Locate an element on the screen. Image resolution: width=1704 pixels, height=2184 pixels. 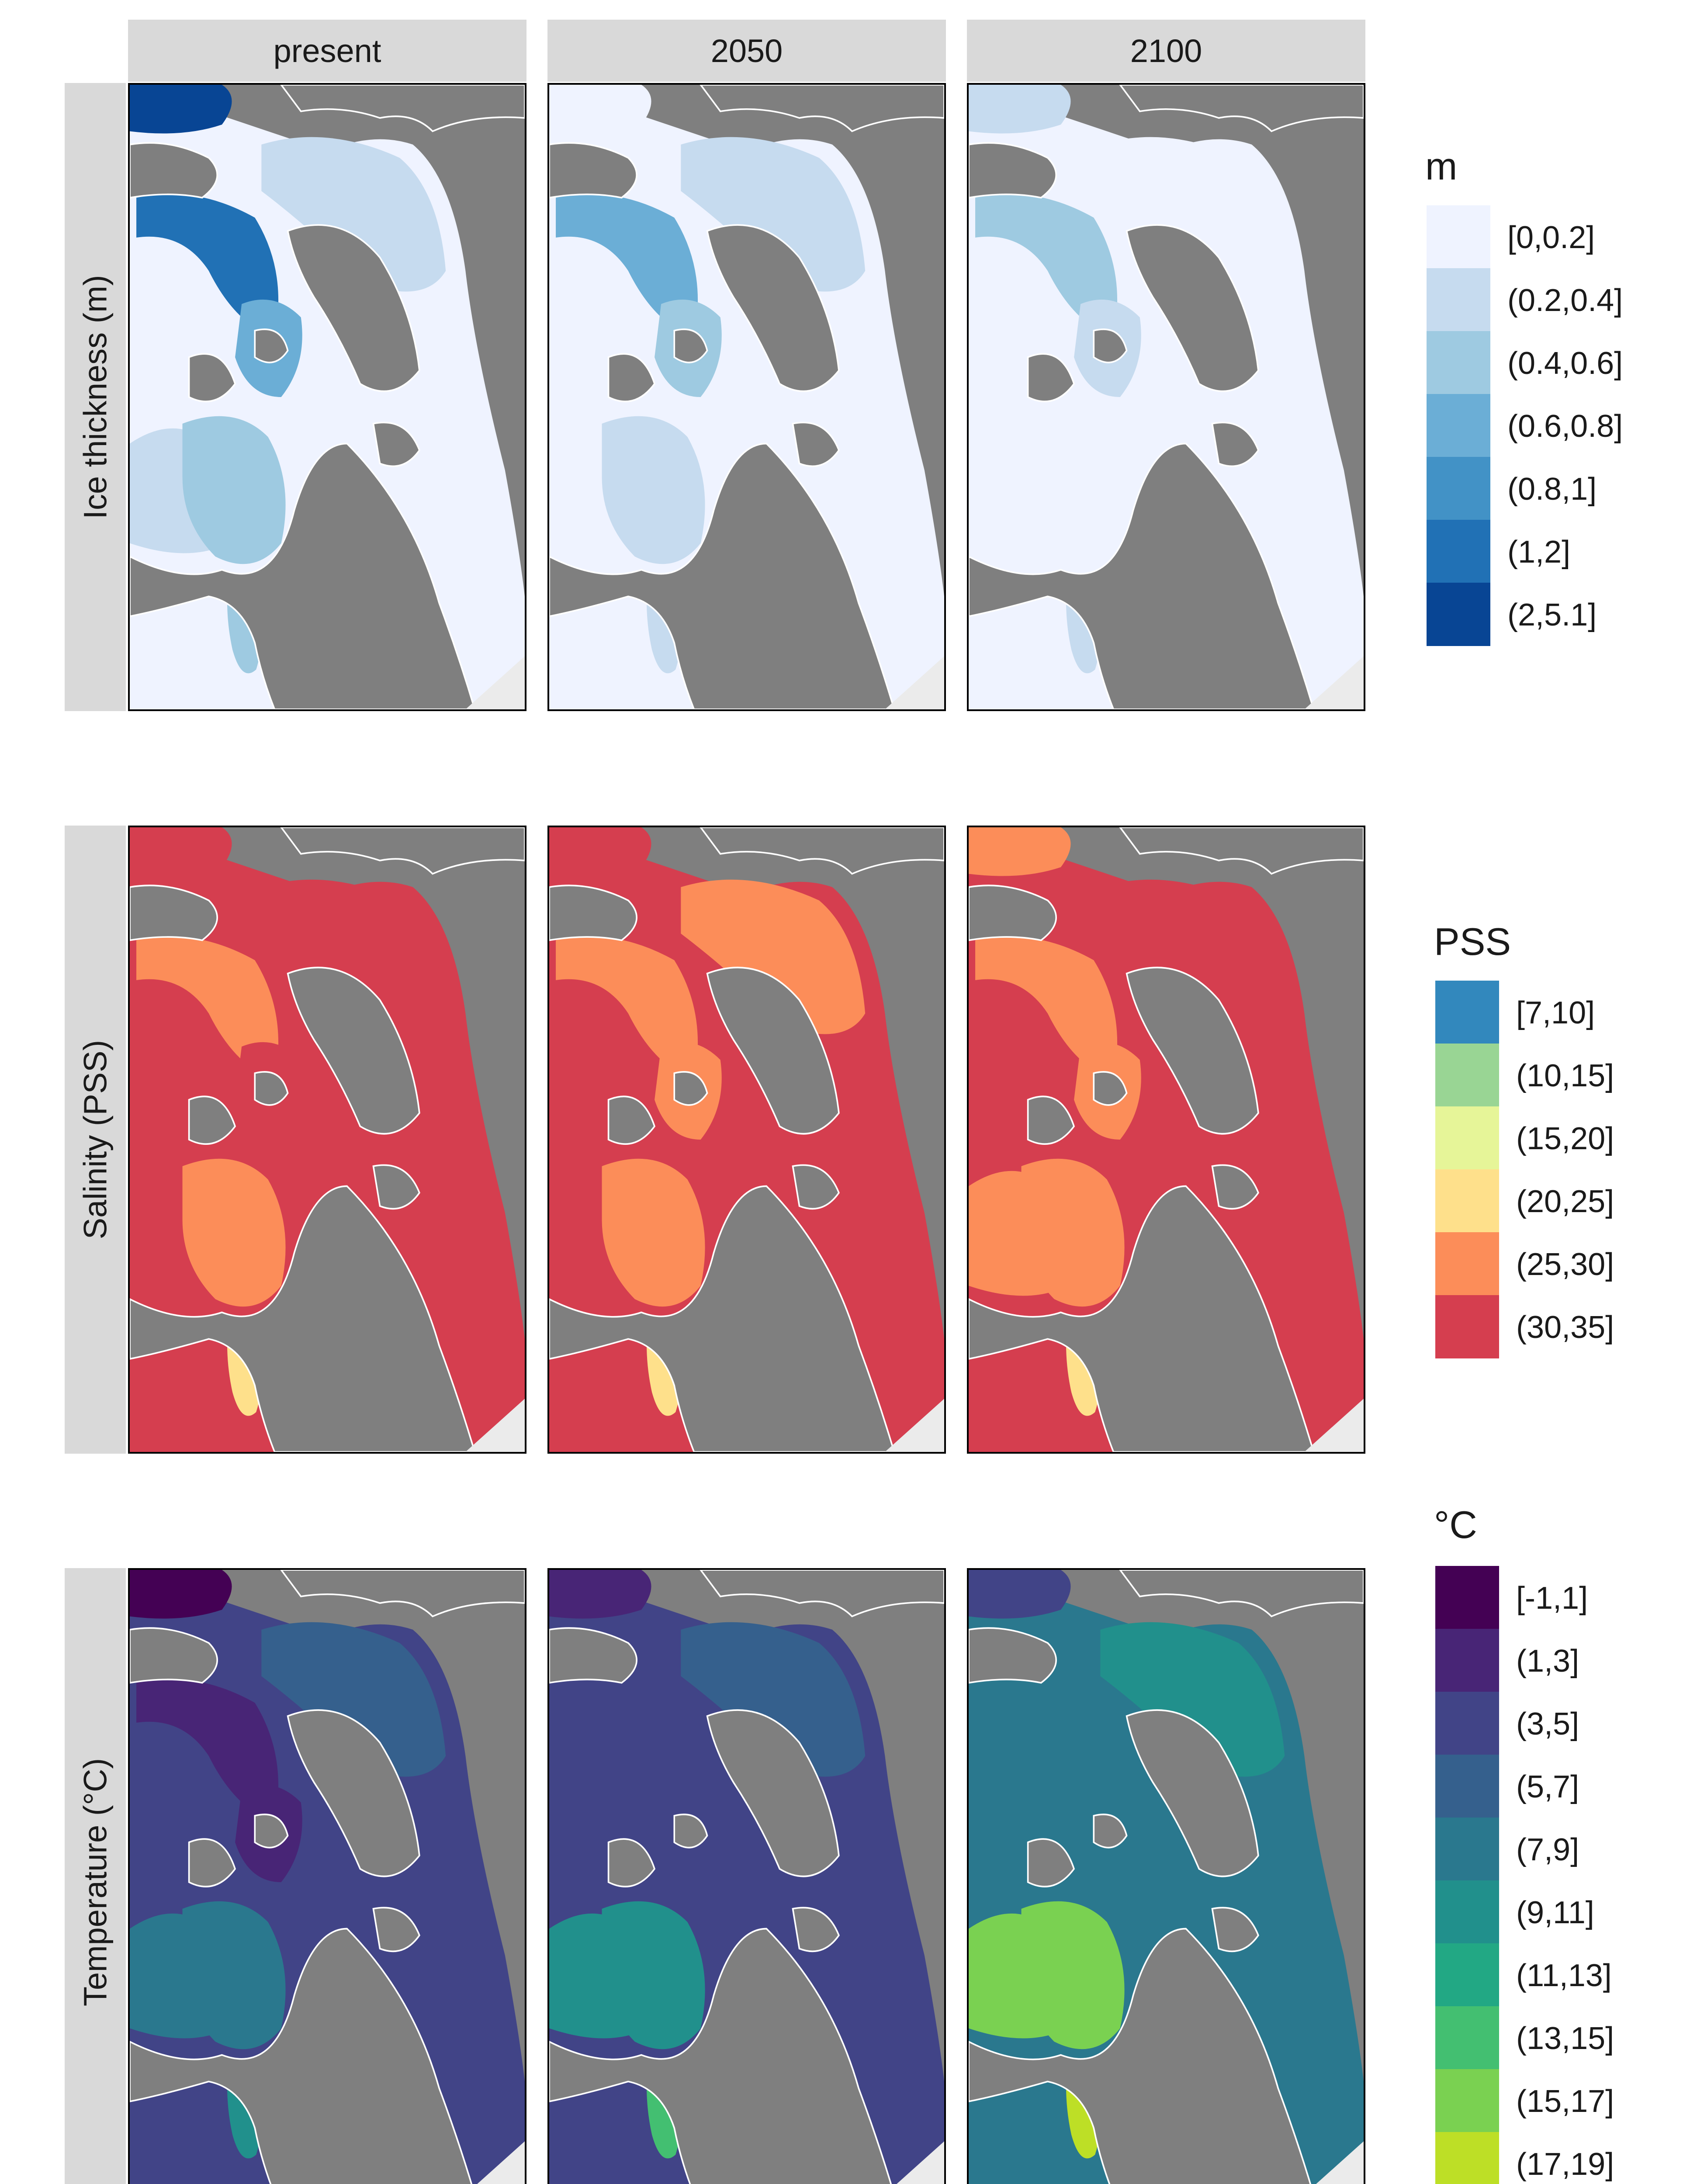
column-label: 2100 is located at coordinates (1166, 50).